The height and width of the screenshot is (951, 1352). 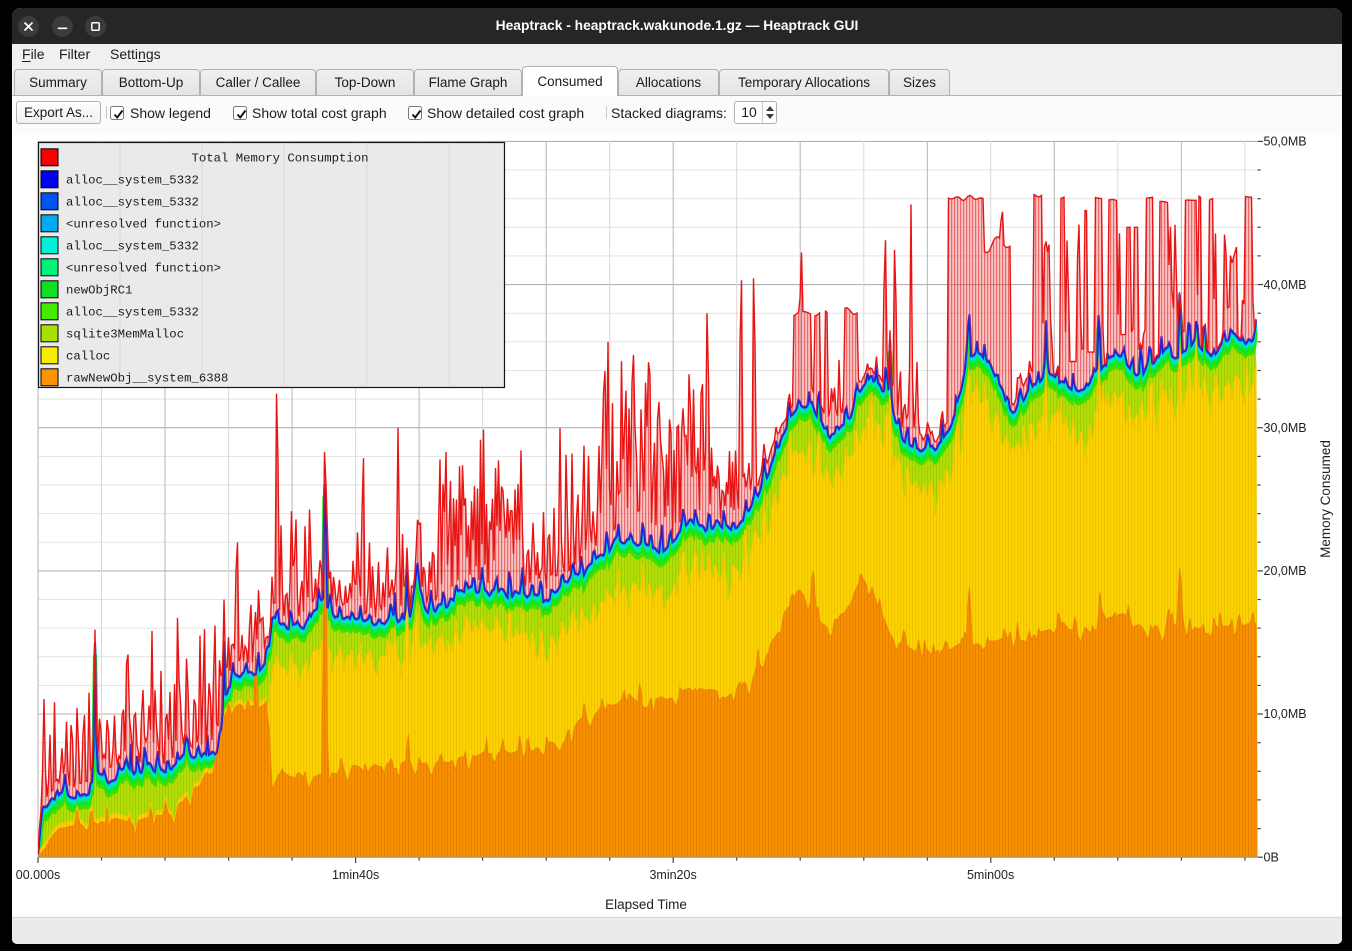 I want to click on svg-text: 30,0MB, so click(x=1285, y=428).